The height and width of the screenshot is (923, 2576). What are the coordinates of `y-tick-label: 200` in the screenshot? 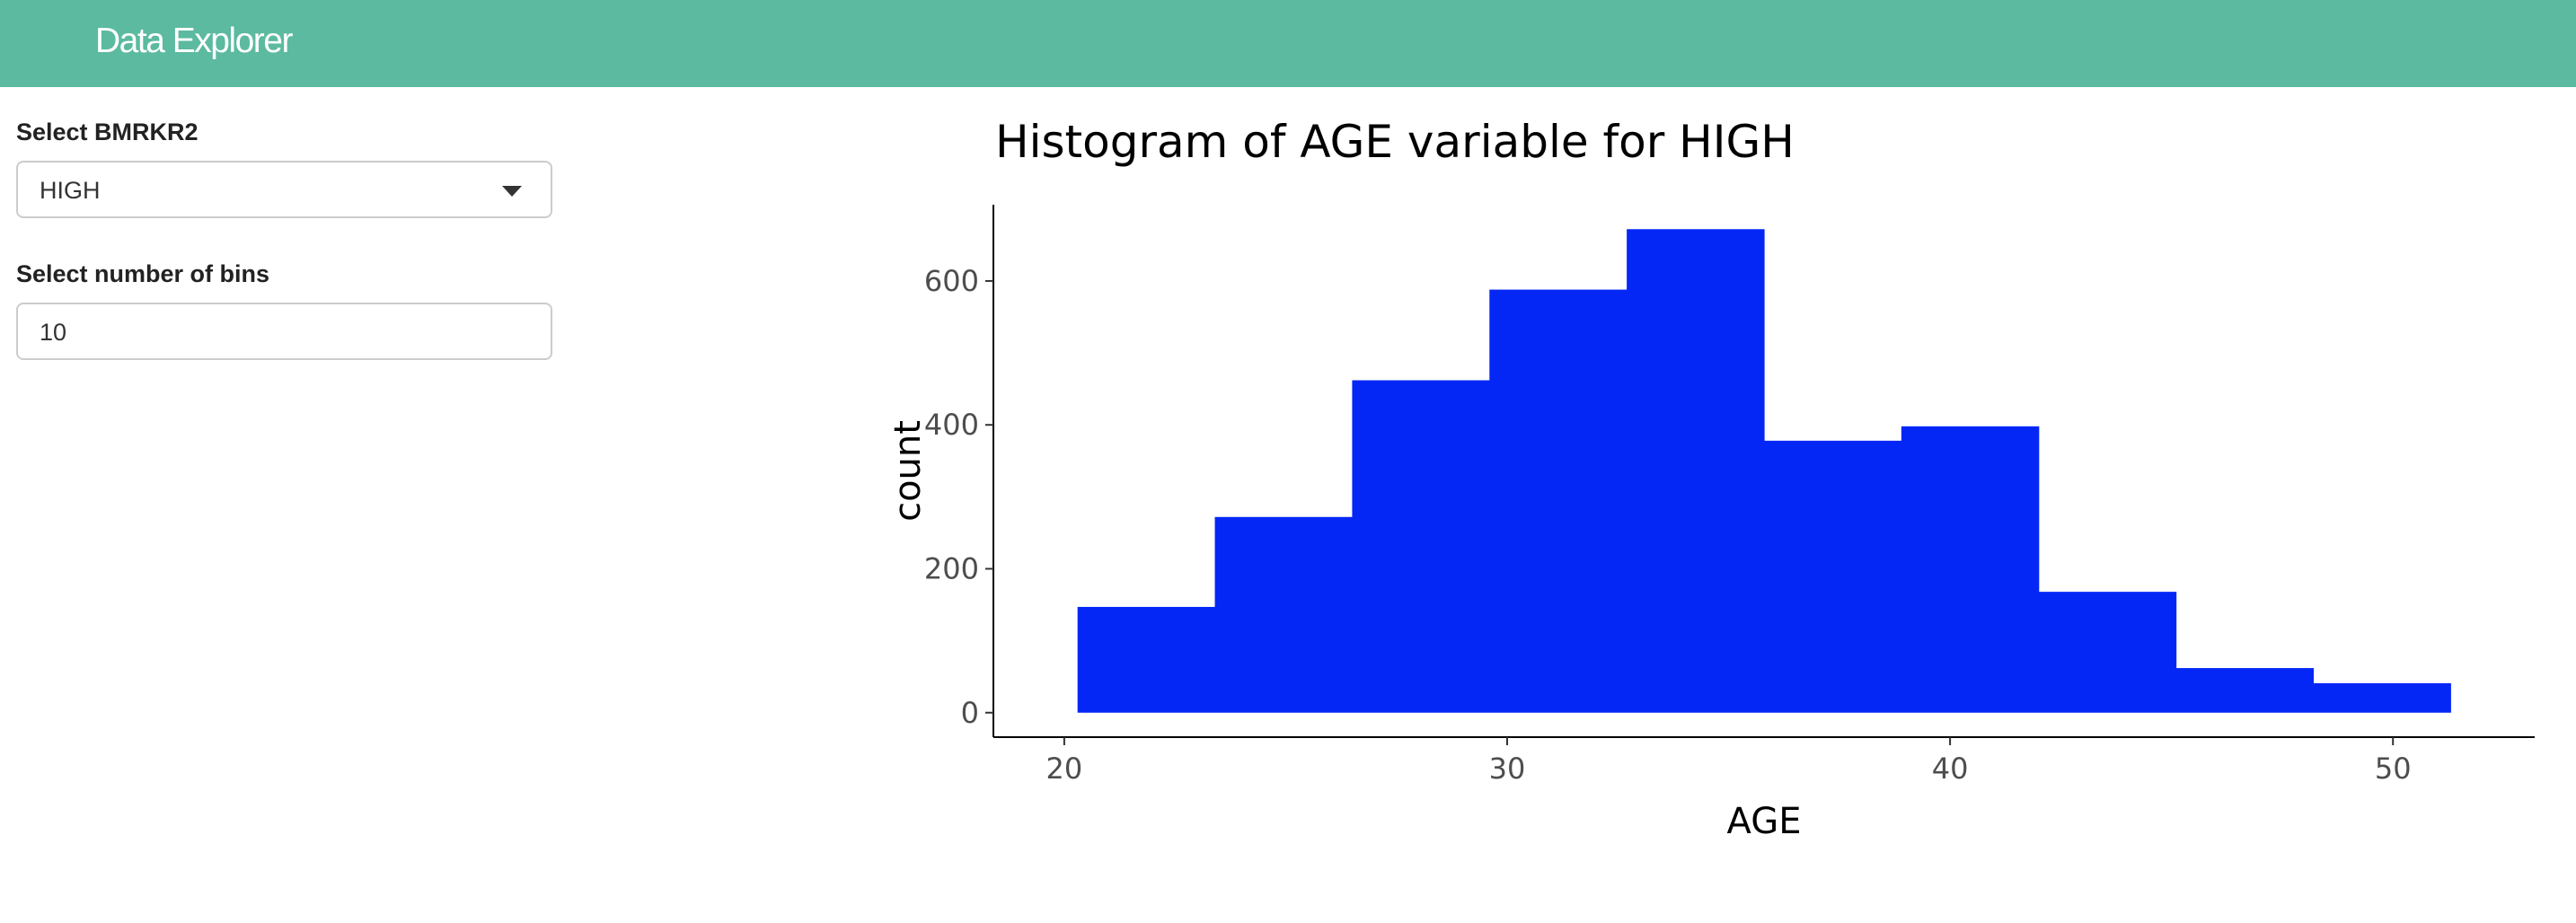 It's located at (951, 568).